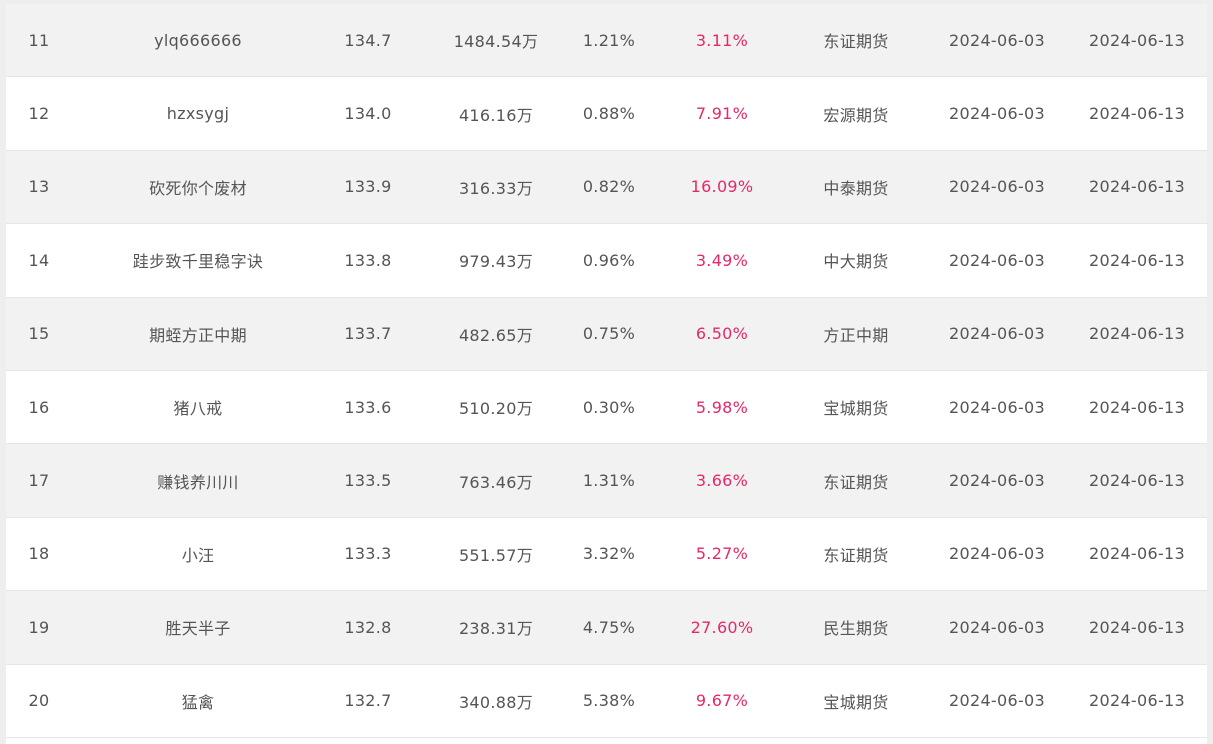  I want to click on drawdown-cell: 0.96%, so click(609, 260).